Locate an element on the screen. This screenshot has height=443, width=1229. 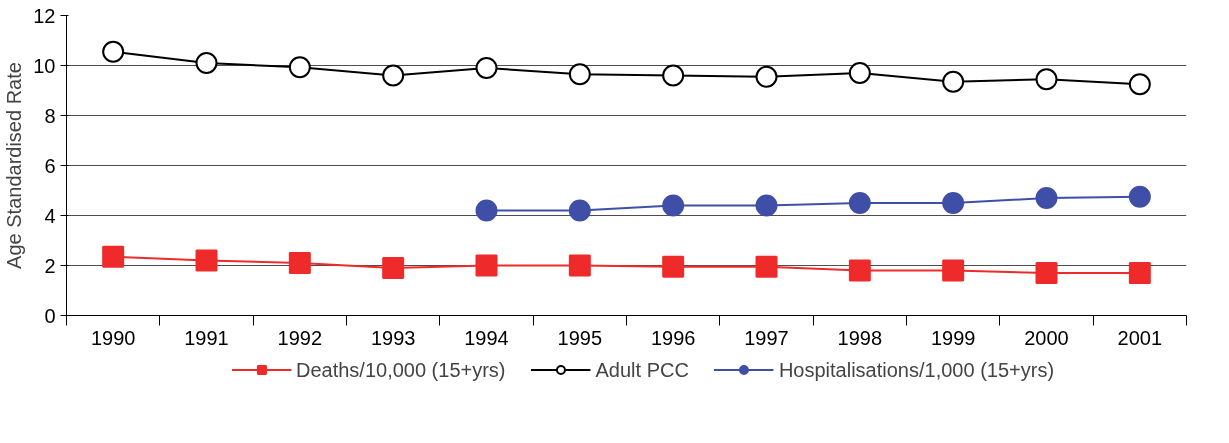
y-tick-label: 2 is located at coordinates (50, 265).